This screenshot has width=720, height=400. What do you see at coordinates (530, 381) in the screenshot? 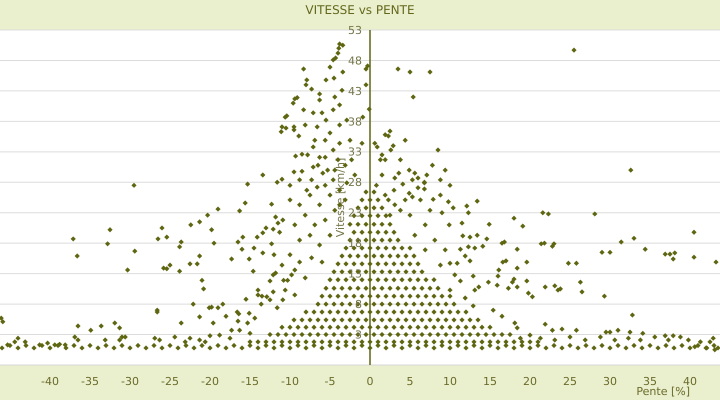
I see `x-tick-label: 20` at bounding box center [530, 381].